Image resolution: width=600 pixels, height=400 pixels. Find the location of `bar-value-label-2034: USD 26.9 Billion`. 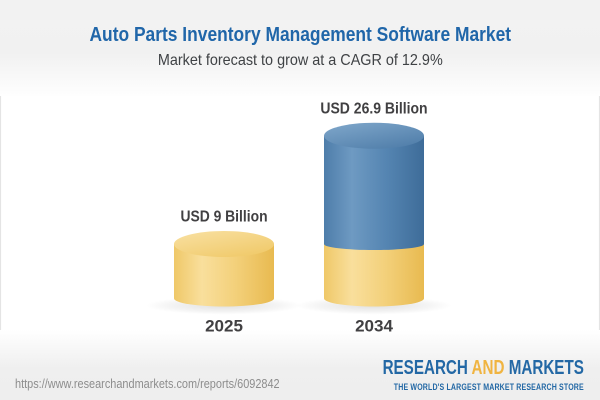

bar-value-label-2034: USD 26.9 Billion is located at coordinates (373, 108).